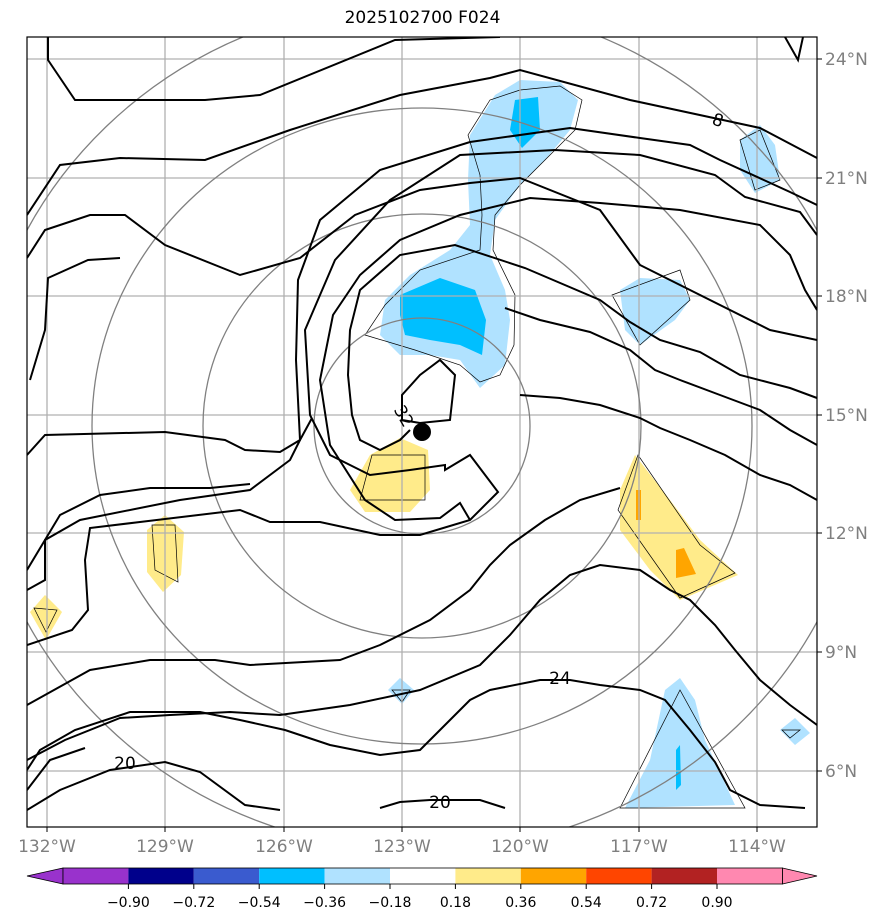 This screenshot has height=924, width=888. I want to click on lon-label: 132°W, so click(47, 847).